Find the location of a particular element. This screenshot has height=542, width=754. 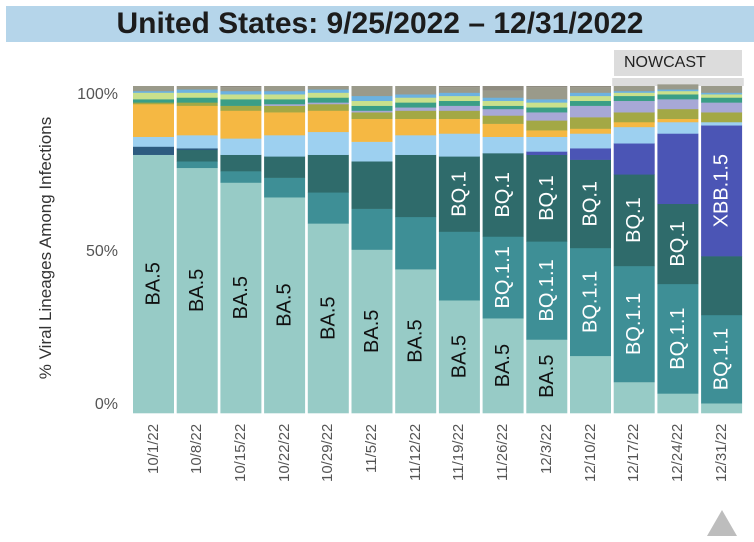

bar-data-label: XBB.1.5 is located at coordinates (722, 190).